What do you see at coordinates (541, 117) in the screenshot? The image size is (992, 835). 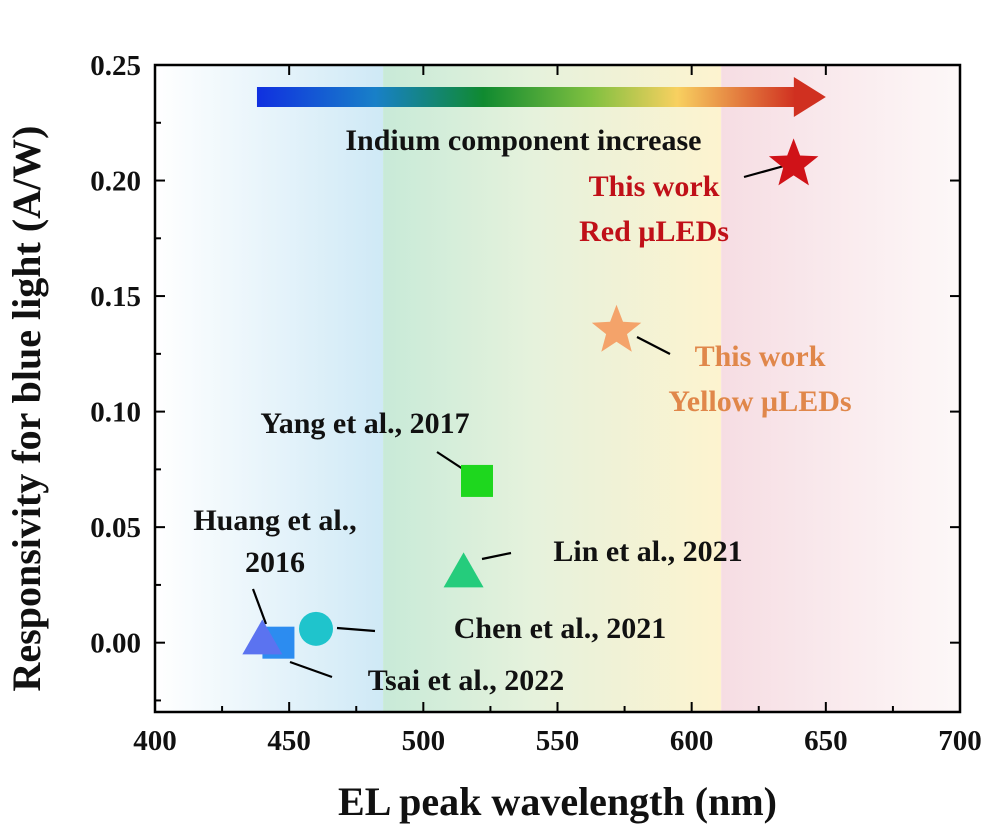 I see `indium-arrow: Indium component increase` at bounding box center [541, 117].